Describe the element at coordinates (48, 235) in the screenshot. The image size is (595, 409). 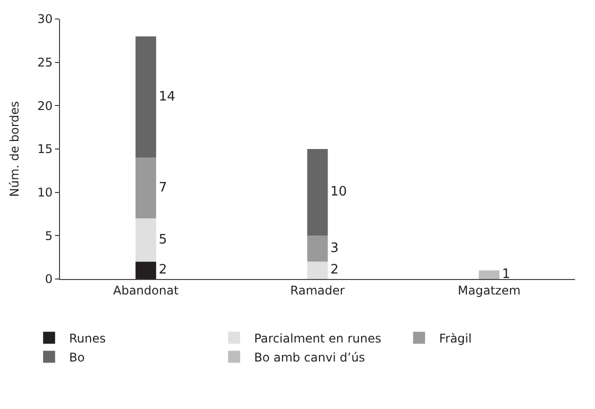
I see `y-tick-label: 5` at that location.